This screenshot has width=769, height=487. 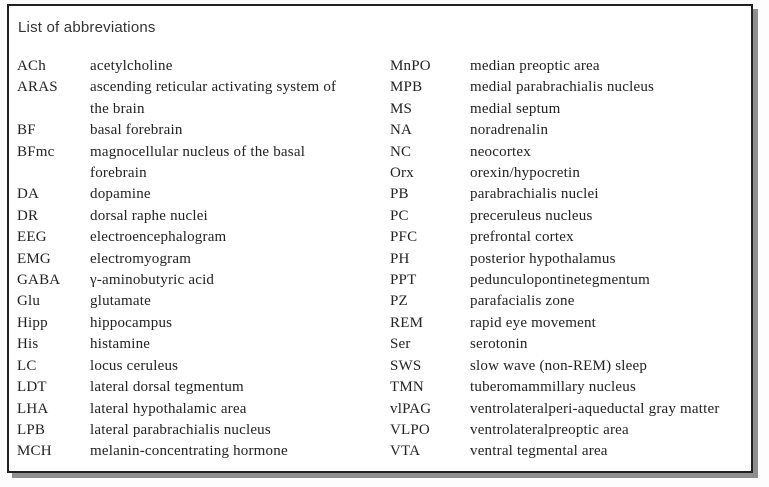 I want to click on abbreviation-term: BF, so click(x=26, y=130).